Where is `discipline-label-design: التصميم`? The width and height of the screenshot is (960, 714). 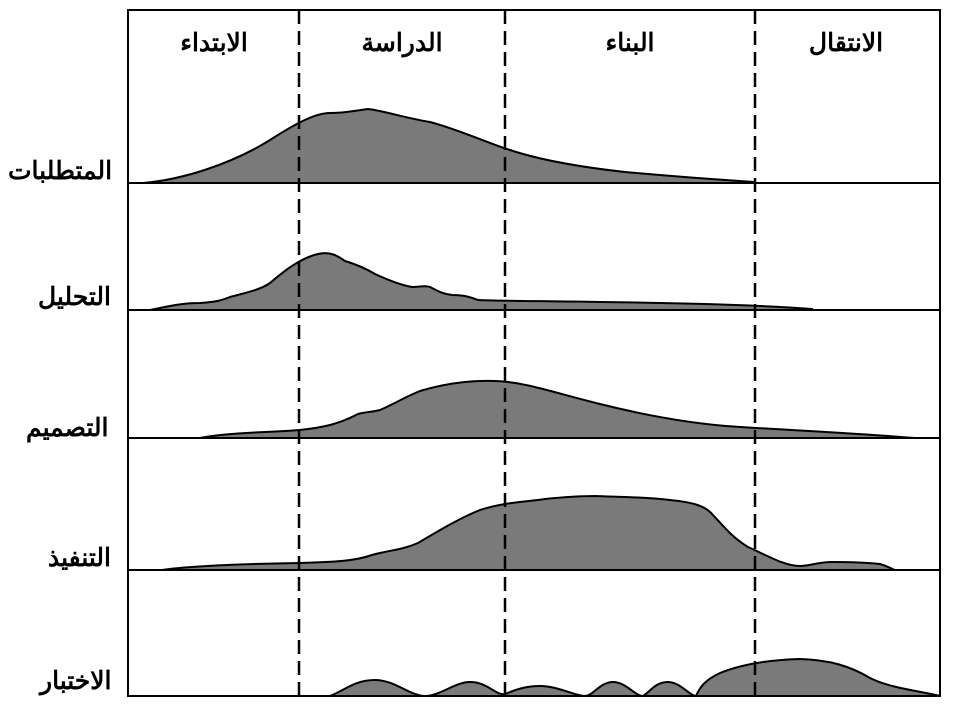
discipline-label-design: التصميم is located at coordinates (67, 428).